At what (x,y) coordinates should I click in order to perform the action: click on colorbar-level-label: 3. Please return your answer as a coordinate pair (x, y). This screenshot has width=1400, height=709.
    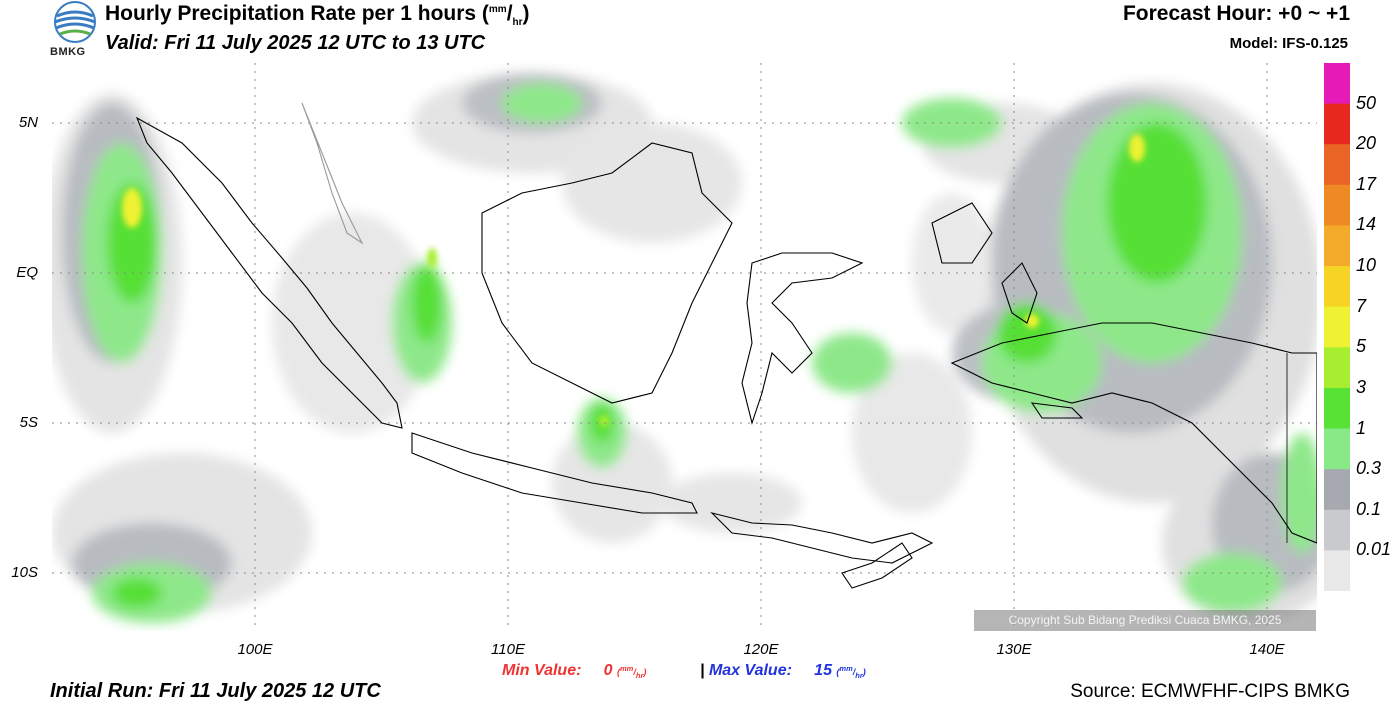
    Looking at the image, I should click on (1361, 386).